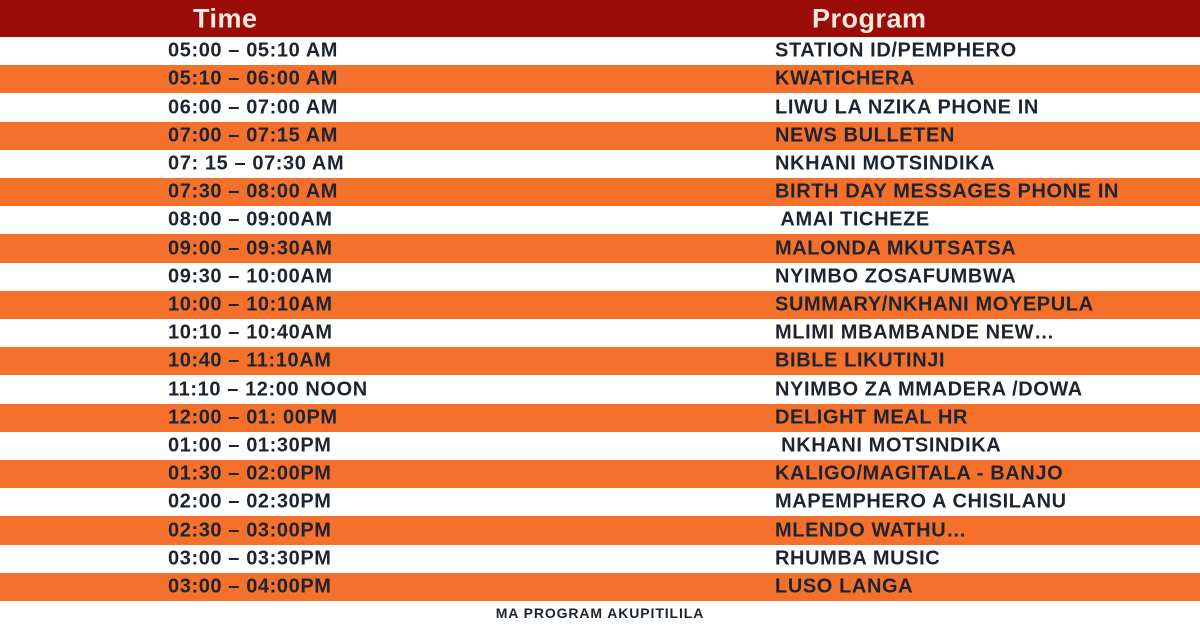 The image size is (1200, 625). What do you see at coordinates (253, 50) in the screenshot?
I see `time-cell: 05:00 – 05:10 AM` at bounding box center [253, 50].